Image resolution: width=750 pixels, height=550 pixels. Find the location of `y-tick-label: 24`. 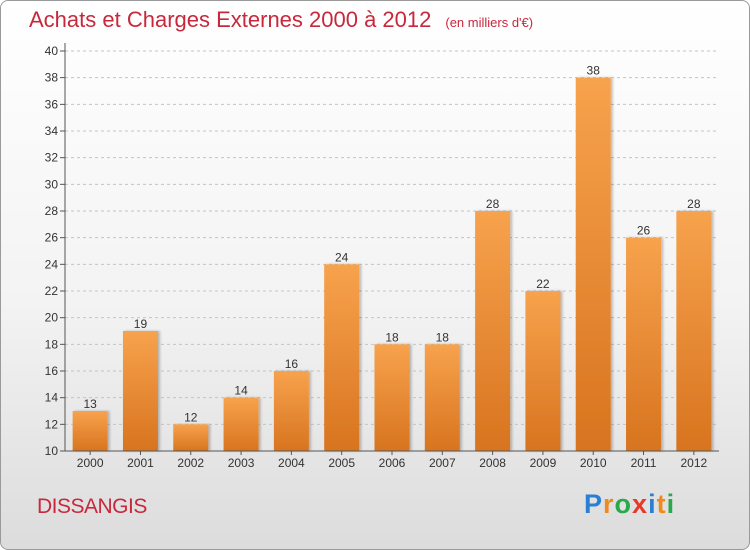

y-tick-label: 24 is located at coordinates (52, 264).